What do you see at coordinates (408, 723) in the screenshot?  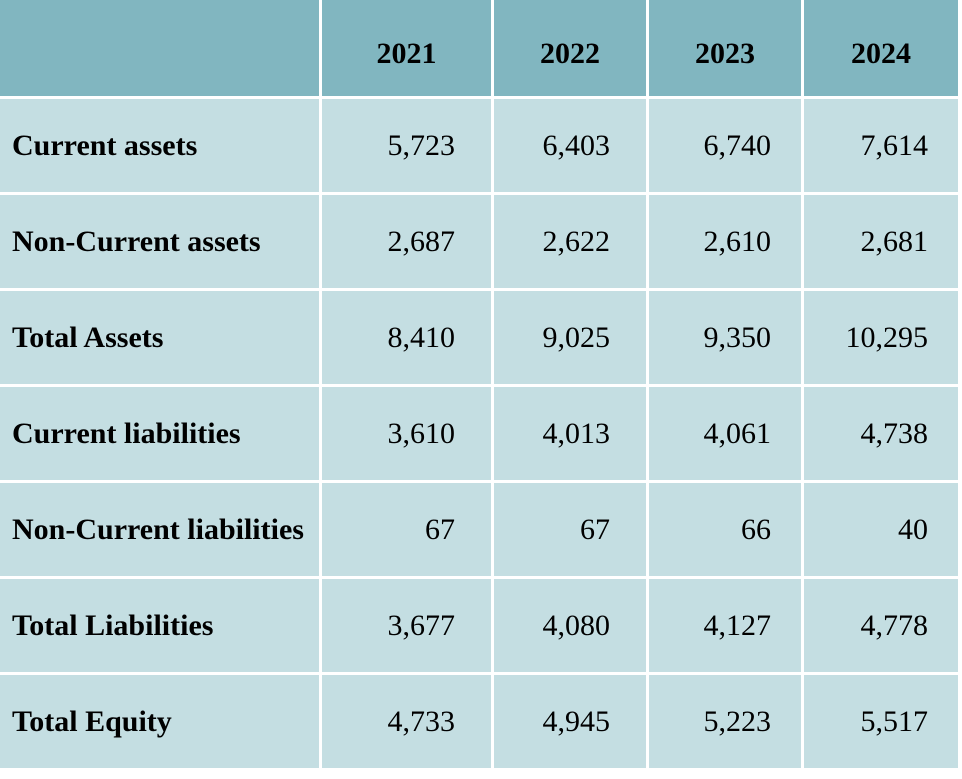 I see `table-cell: 4,733` at bounding box center [408, 723].